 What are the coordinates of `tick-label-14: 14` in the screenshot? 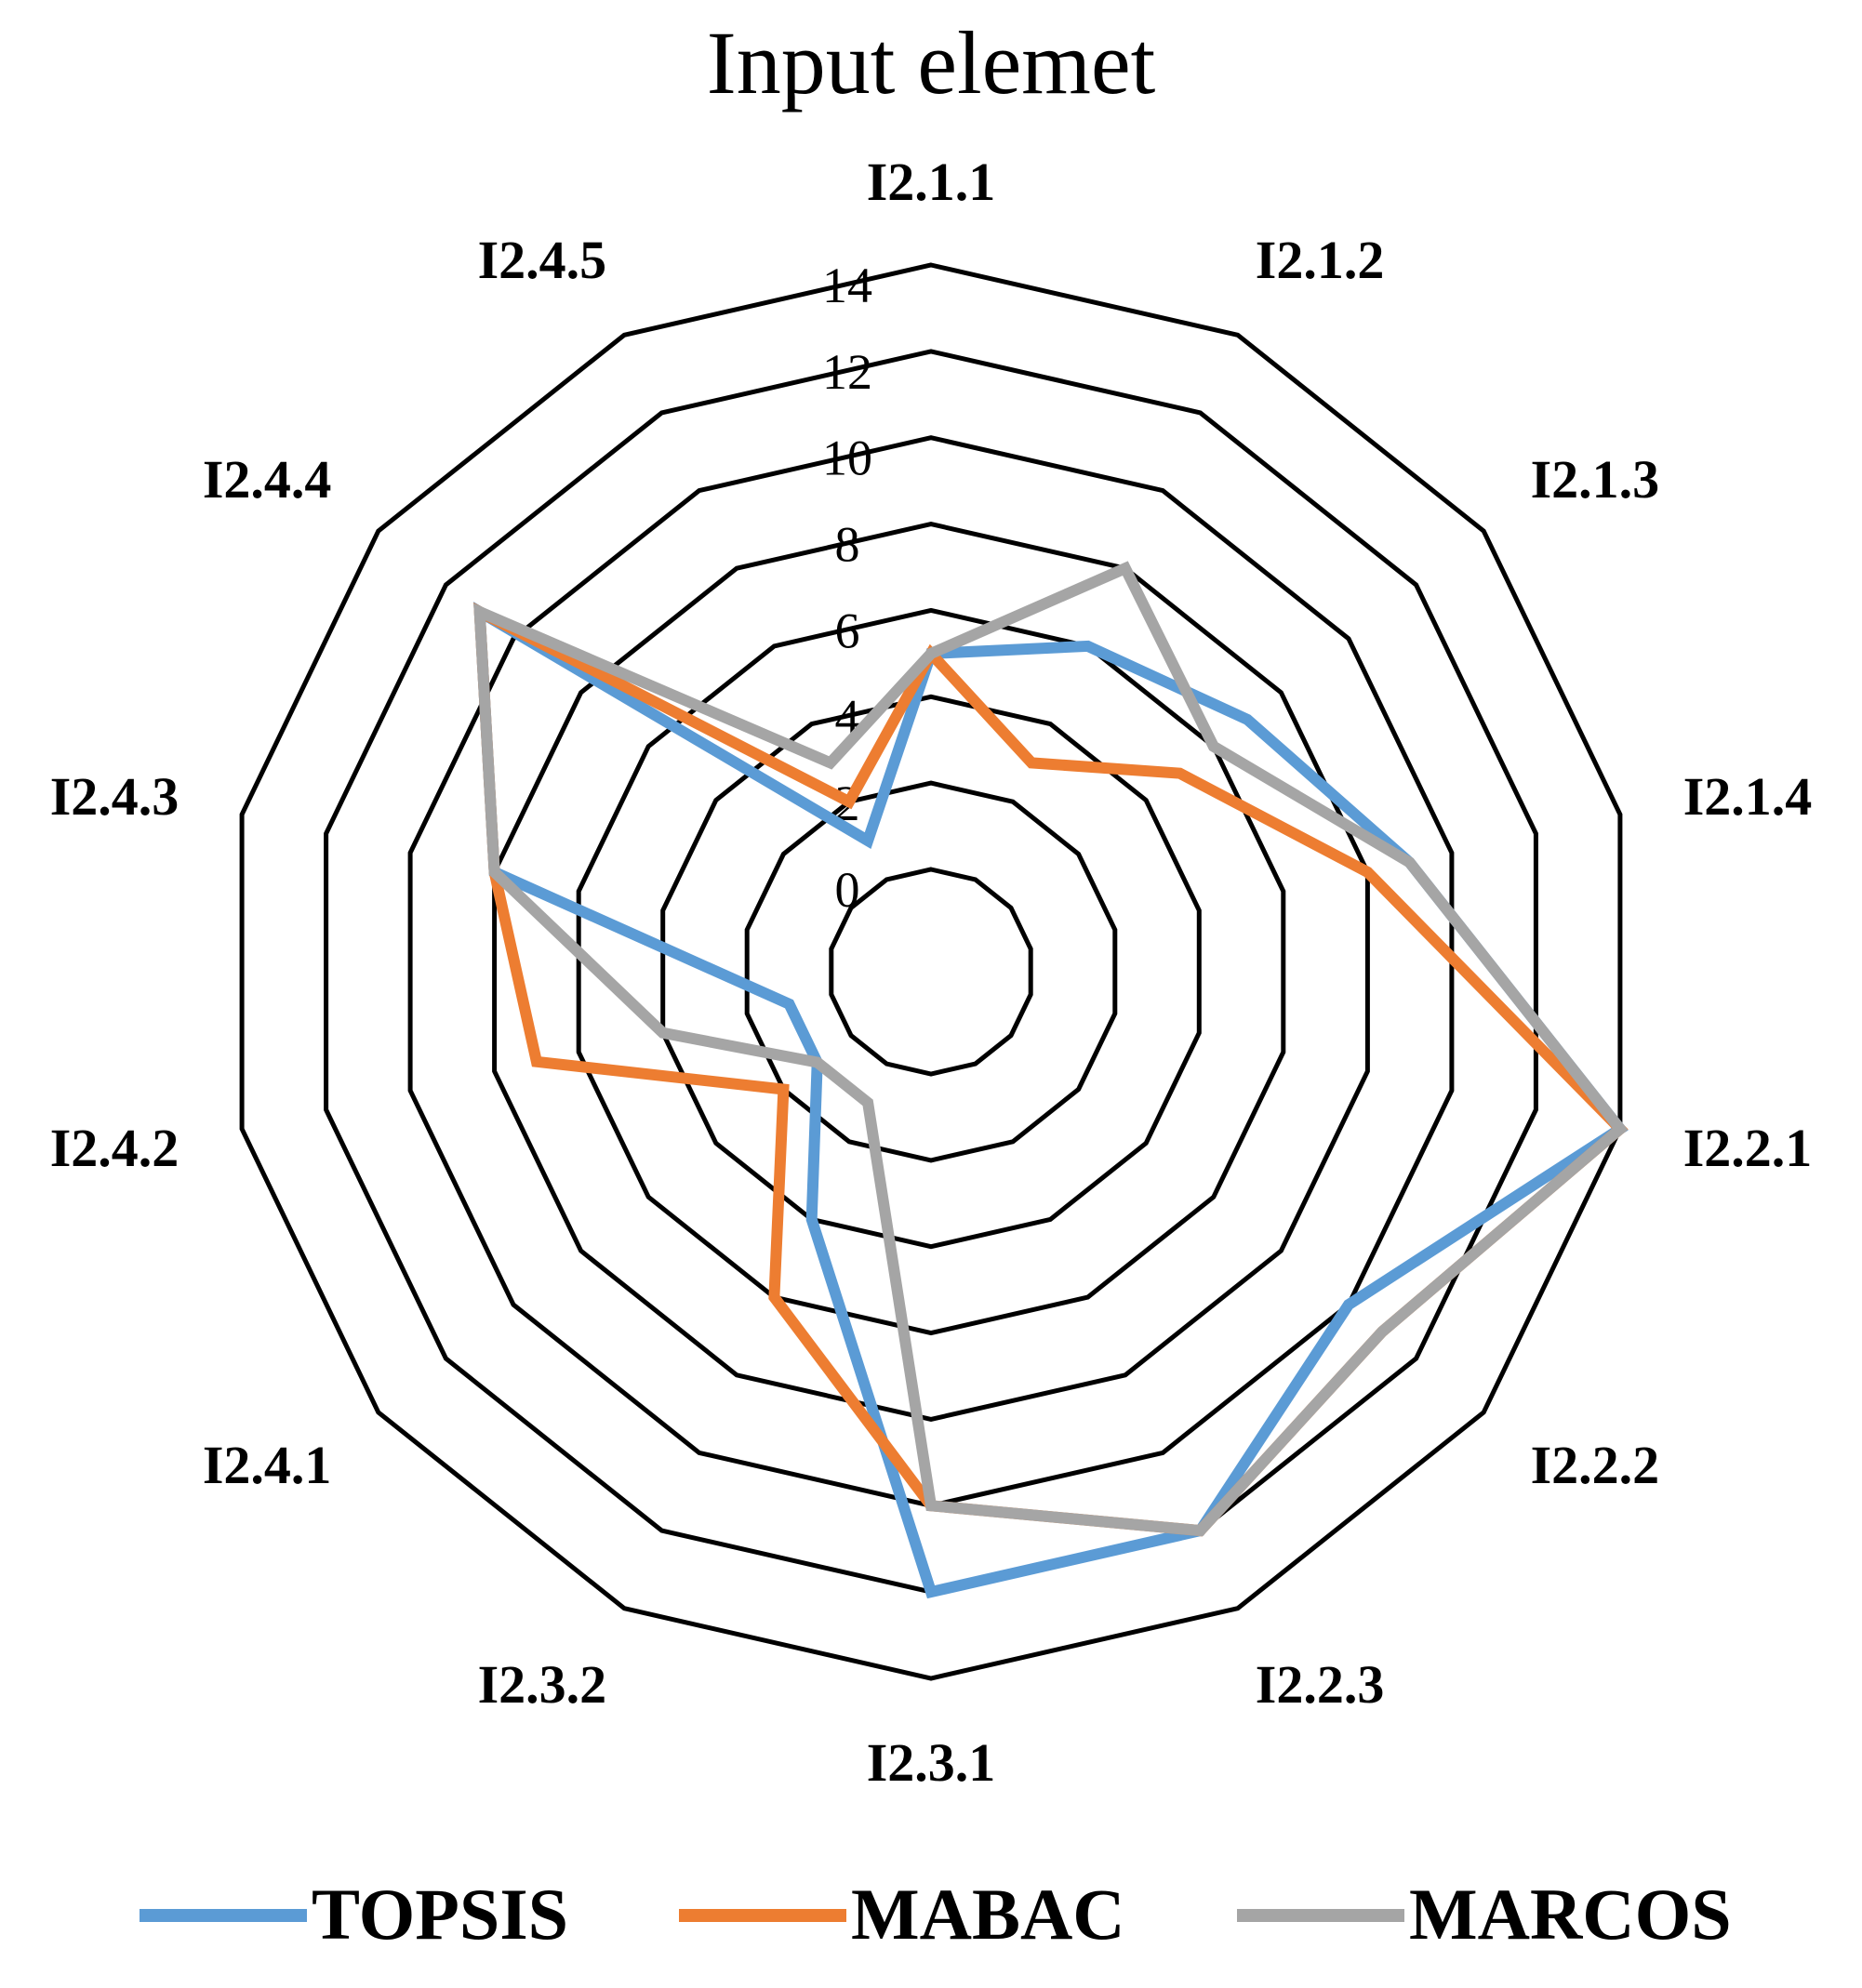 It's located at (847, 285).